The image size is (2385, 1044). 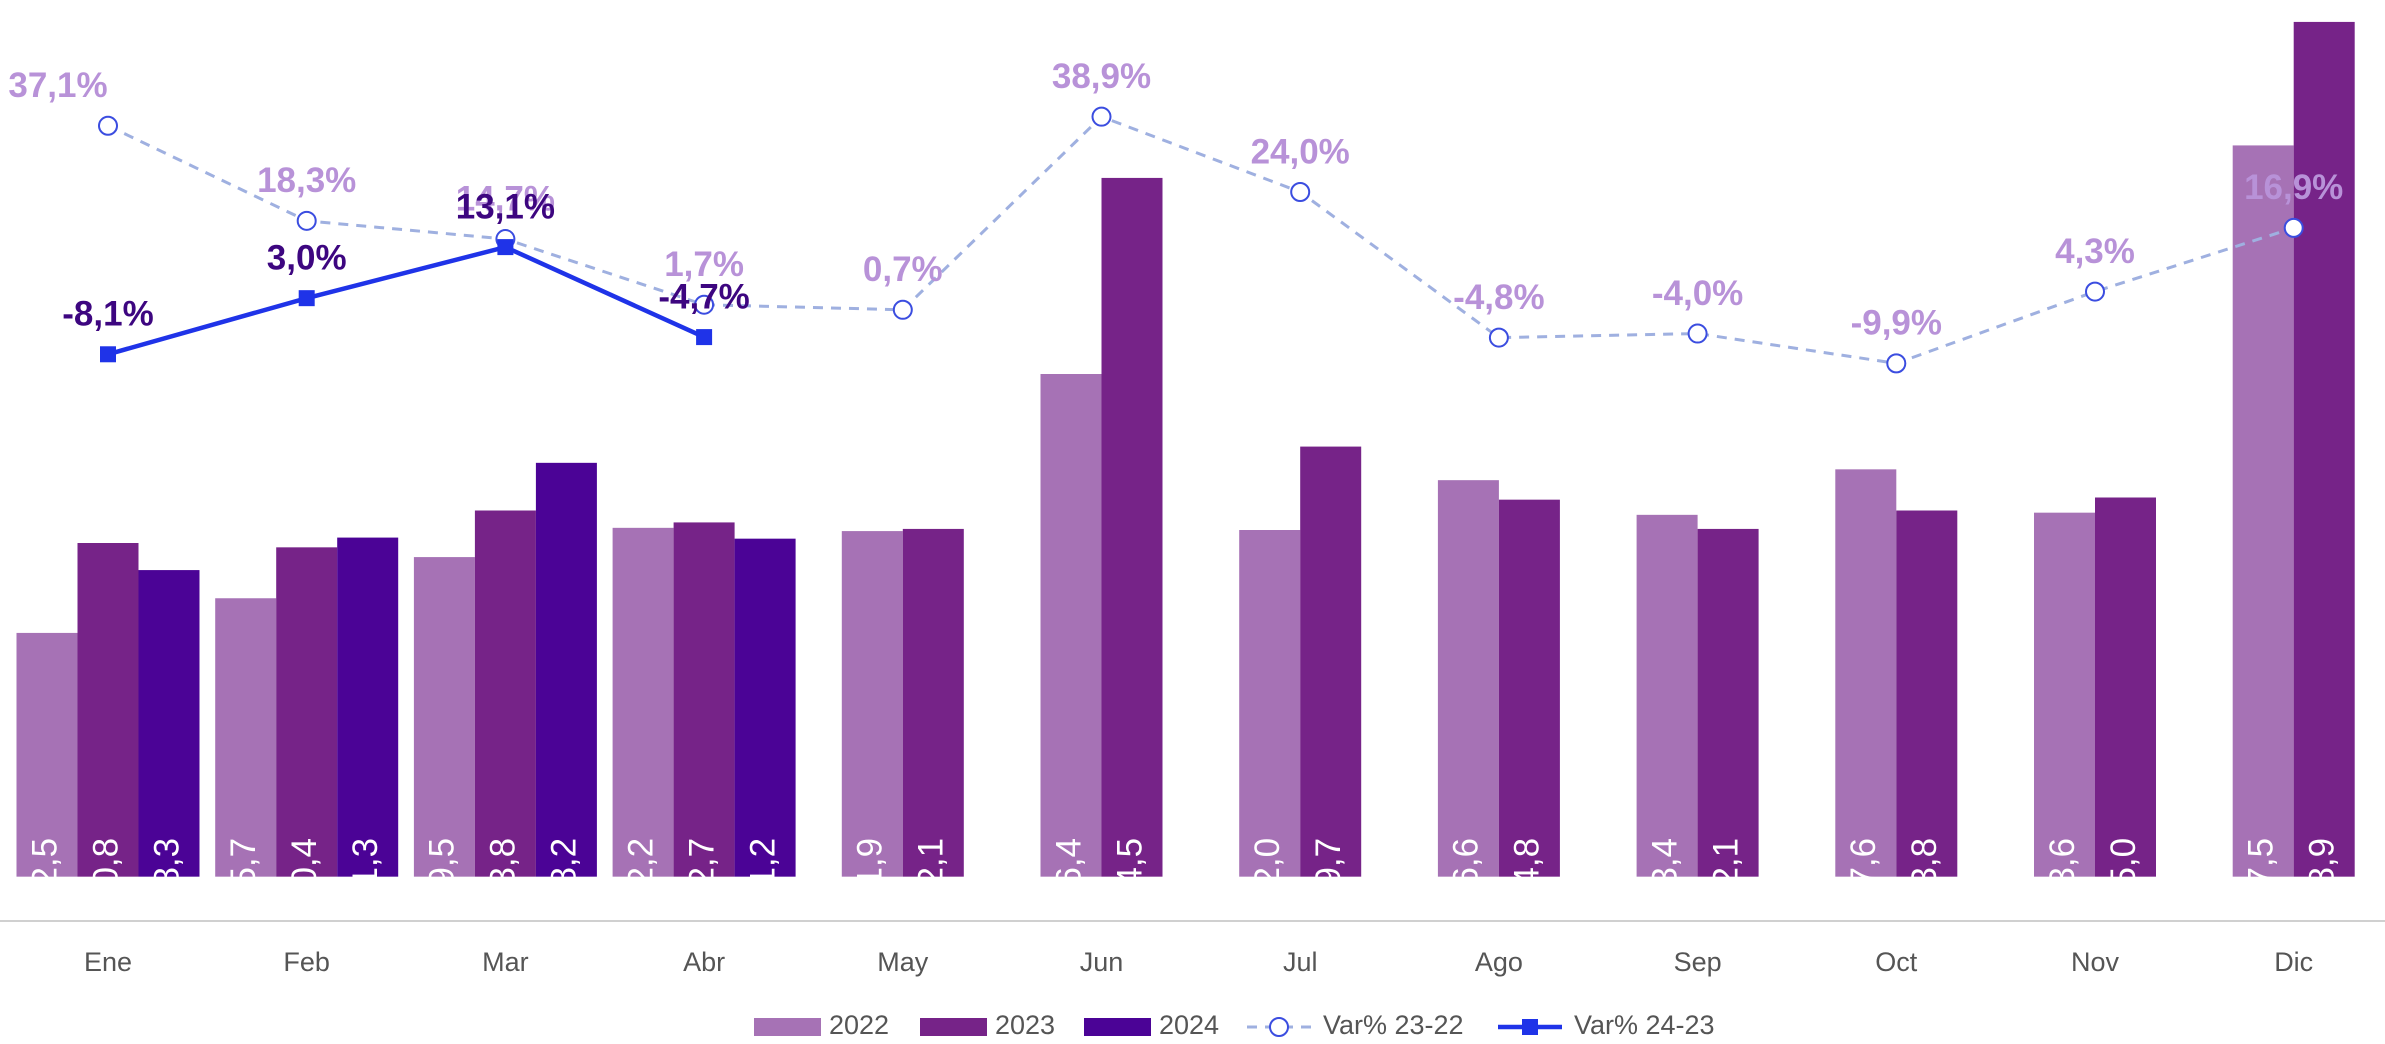 What do you see at coordinates (2260, 872) in the screenshot?
I see `bar-value-label: 67,5` at bounding box center [2260, 872].